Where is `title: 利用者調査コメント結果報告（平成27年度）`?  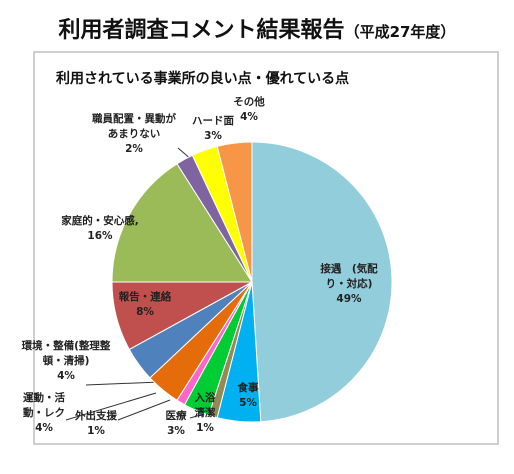
title: 利用者調査コメント結果報告（平成27年度） is located at coordinates (257, 28).